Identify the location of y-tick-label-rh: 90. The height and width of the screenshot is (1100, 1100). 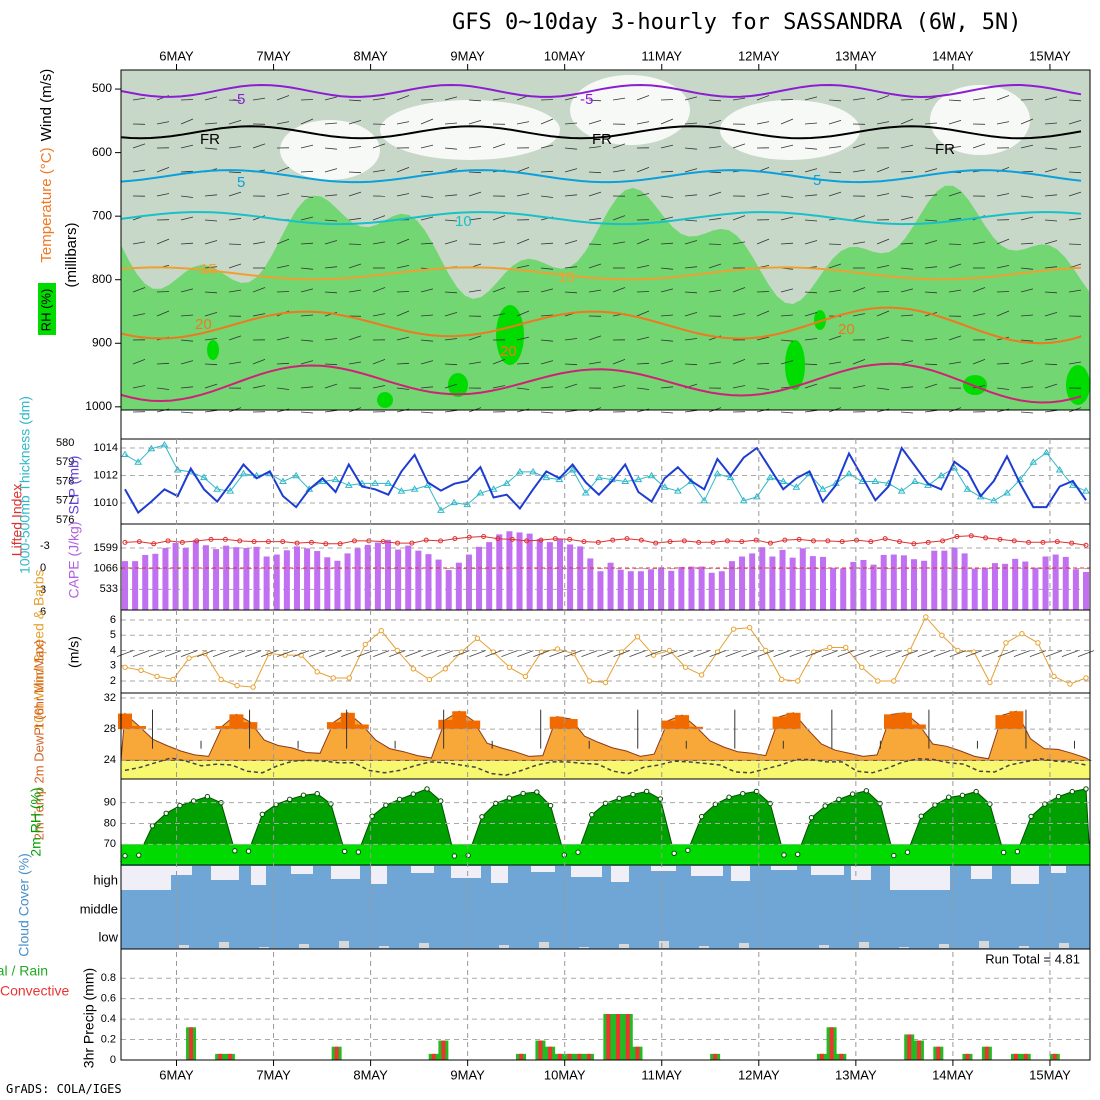
(110, 803).